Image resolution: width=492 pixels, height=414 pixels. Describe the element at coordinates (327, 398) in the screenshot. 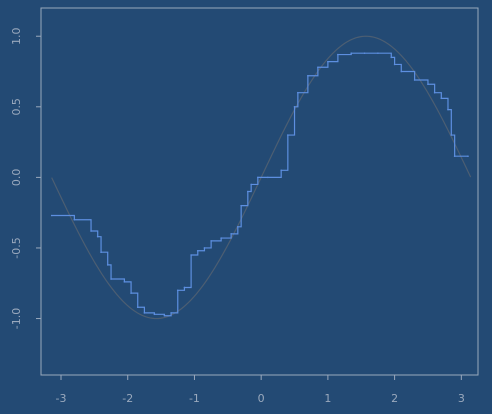

I see `x-tick-label: 1` at that location.